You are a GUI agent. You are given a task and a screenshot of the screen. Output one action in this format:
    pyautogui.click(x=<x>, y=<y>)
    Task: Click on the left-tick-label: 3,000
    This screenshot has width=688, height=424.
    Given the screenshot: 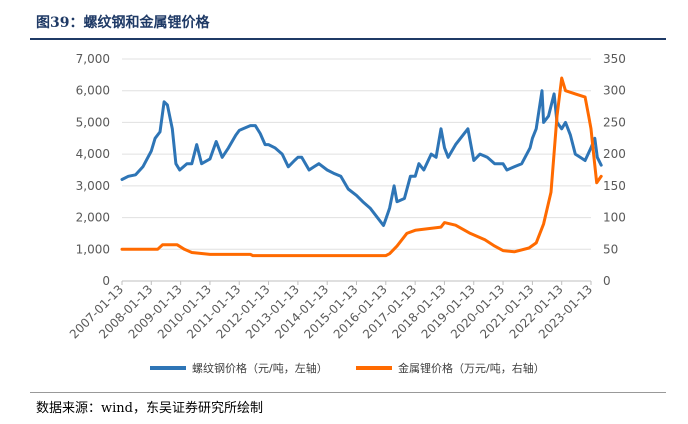 What is the action you would take?
    pyautogui.click(x=93, y=186)
    